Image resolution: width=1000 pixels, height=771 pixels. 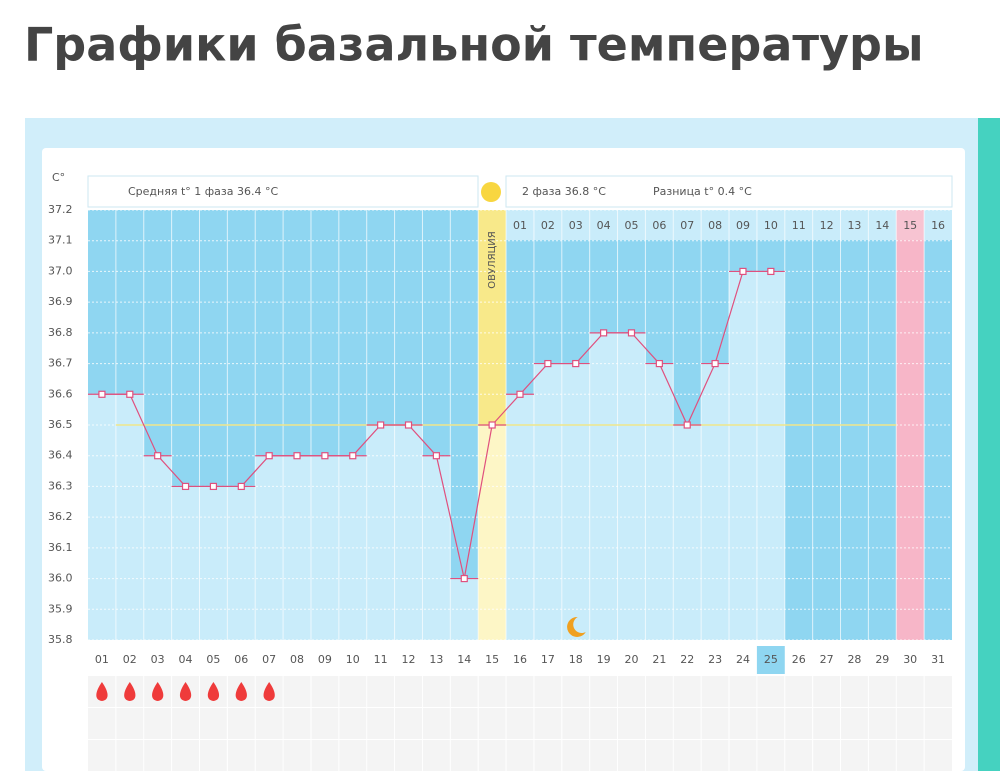 What do you see at coordinates (799, 659) in the screenshot?
I see `x-tick-label: 26` at bounding box center [799, 659].